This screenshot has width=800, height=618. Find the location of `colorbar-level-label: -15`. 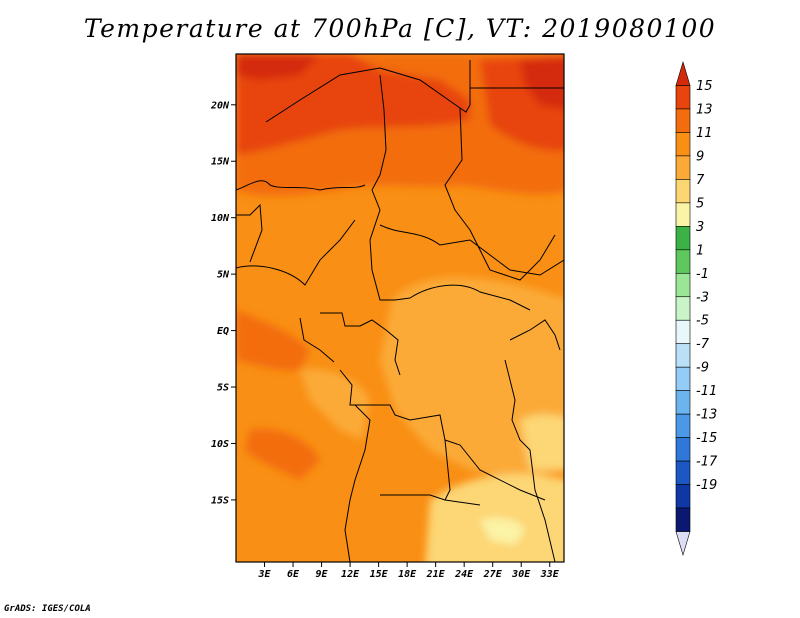

colorbar-level-label: -15 is located at coordinates (706, 438).